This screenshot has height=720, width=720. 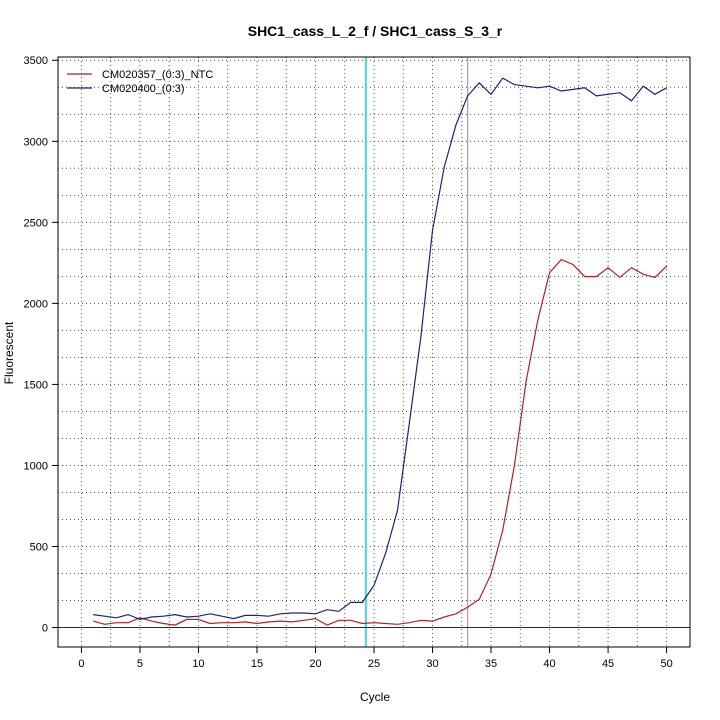 What do you see at coordinates (143, 89) in the screenshot?
I see `legend-label-2: CM020400_(0:3)` at bounding box center [143, 89].